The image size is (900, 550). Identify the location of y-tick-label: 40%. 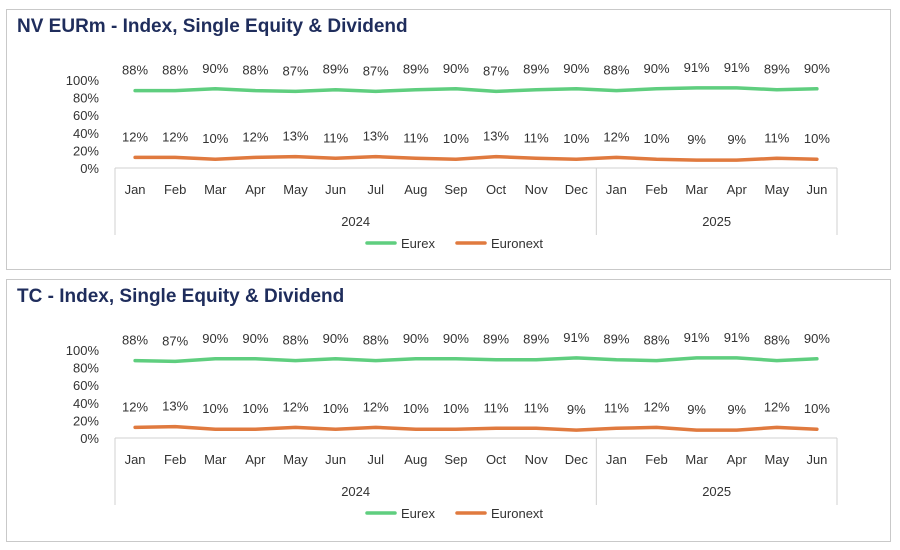
(86, 133).